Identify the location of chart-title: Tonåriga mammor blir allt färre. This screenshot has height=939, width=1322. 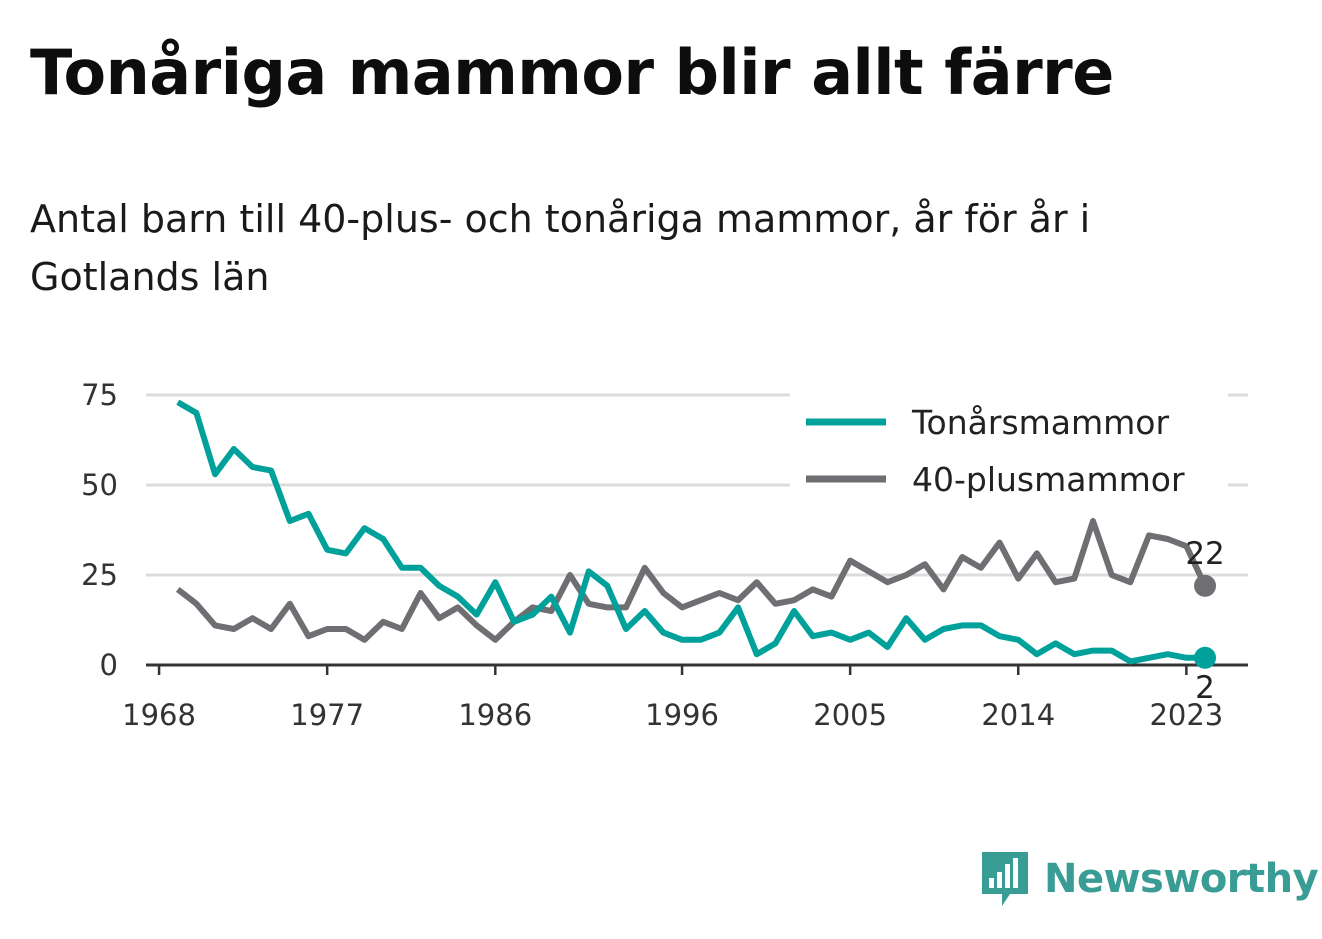
(572, 72).